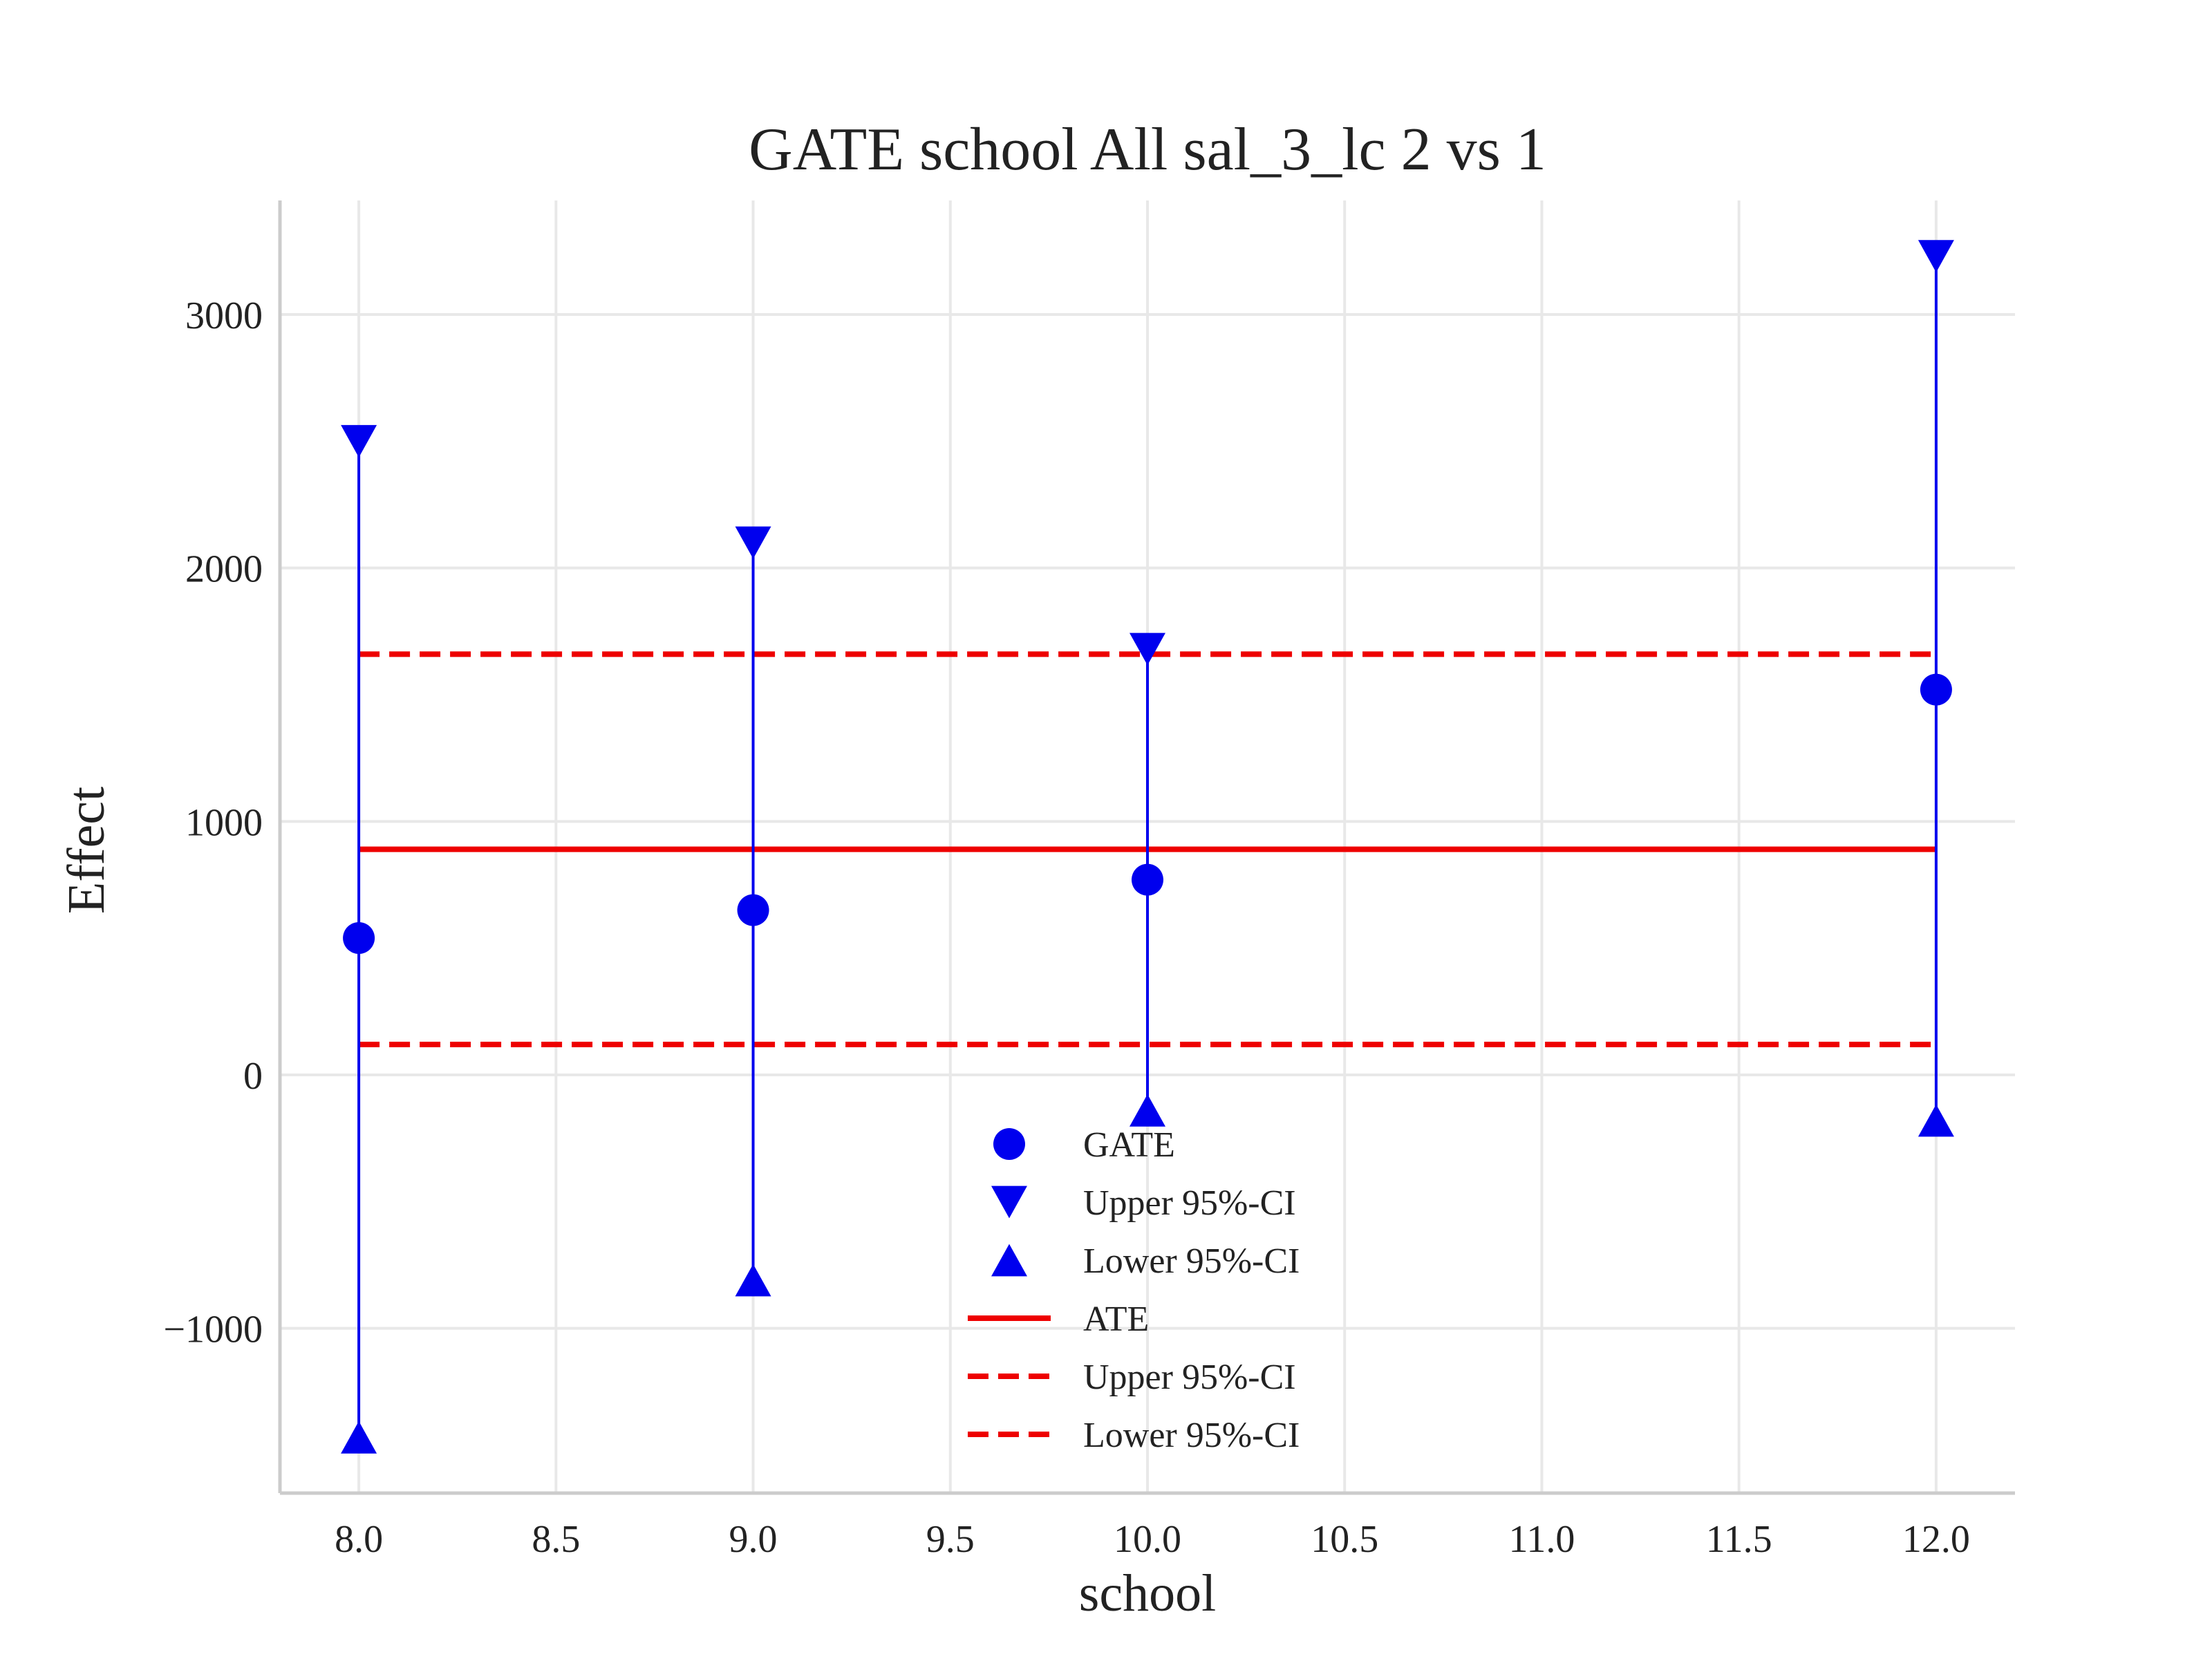  What do you see at coordinates (86, 850) in the screenshot?
I see `y-axis-label: Effect` at bounding box center [86, 850].